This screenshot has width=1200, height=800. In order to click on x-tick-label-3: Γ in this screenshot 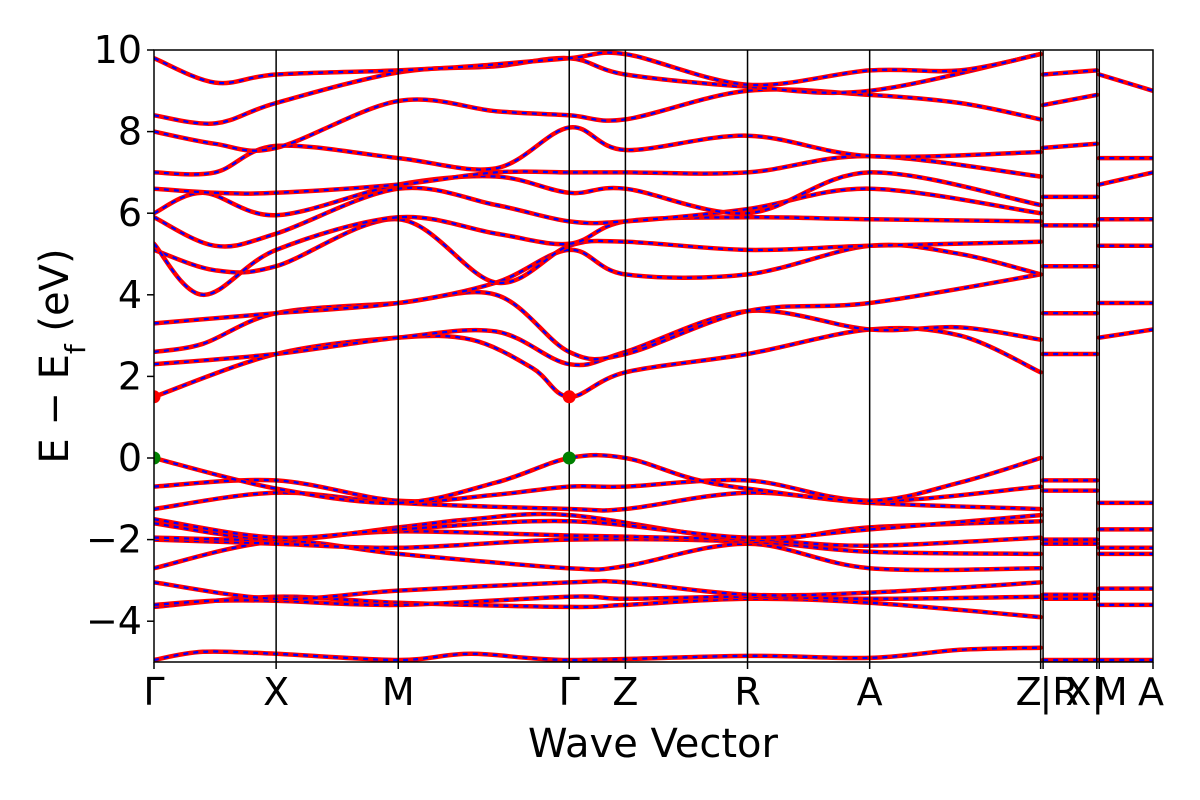, I will do `click(569, 692)`.